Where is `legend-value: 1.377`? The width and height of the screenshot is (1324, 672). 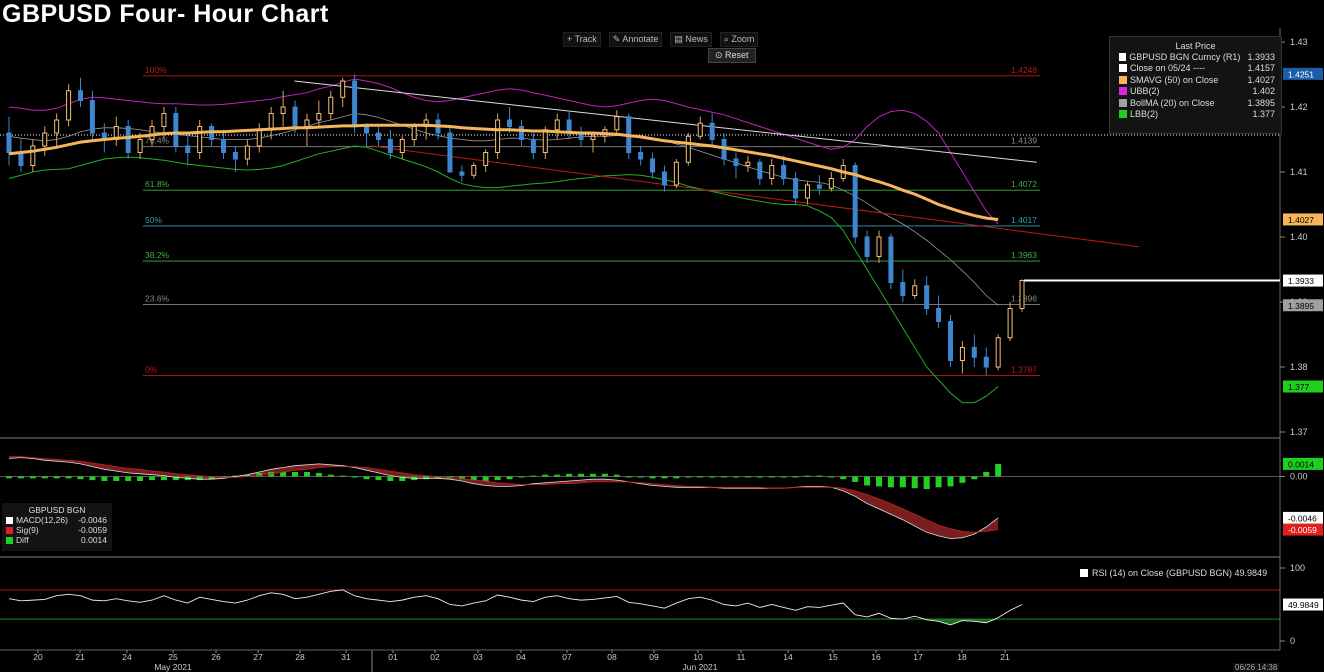
legend-value: 1.377 is located at coordinates (1263, 114).